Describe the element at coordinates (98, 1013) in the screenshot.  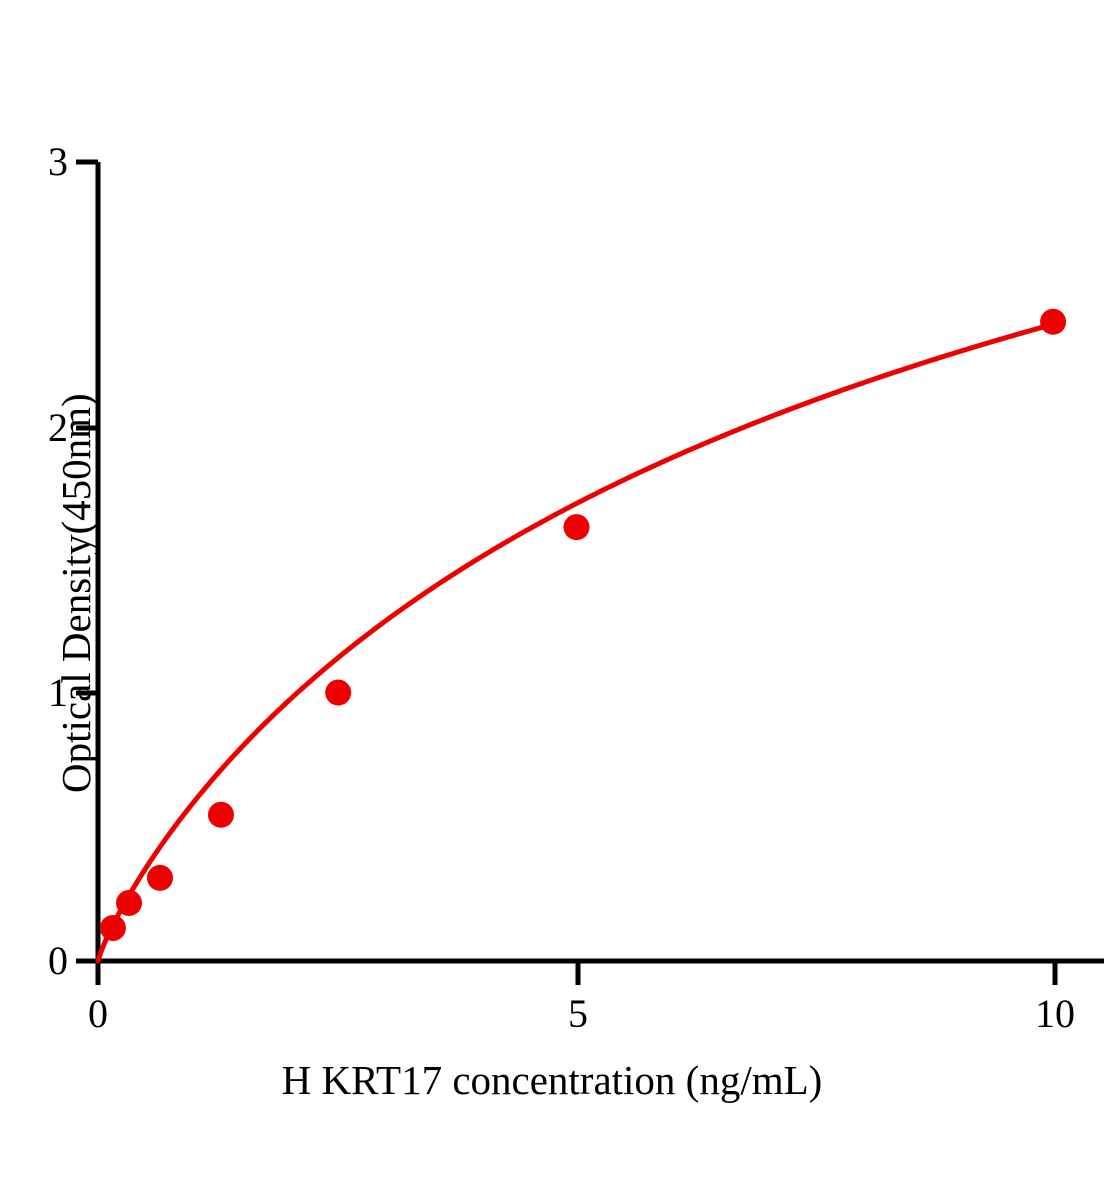
I see `x-tick-label-0: 0` at that location.